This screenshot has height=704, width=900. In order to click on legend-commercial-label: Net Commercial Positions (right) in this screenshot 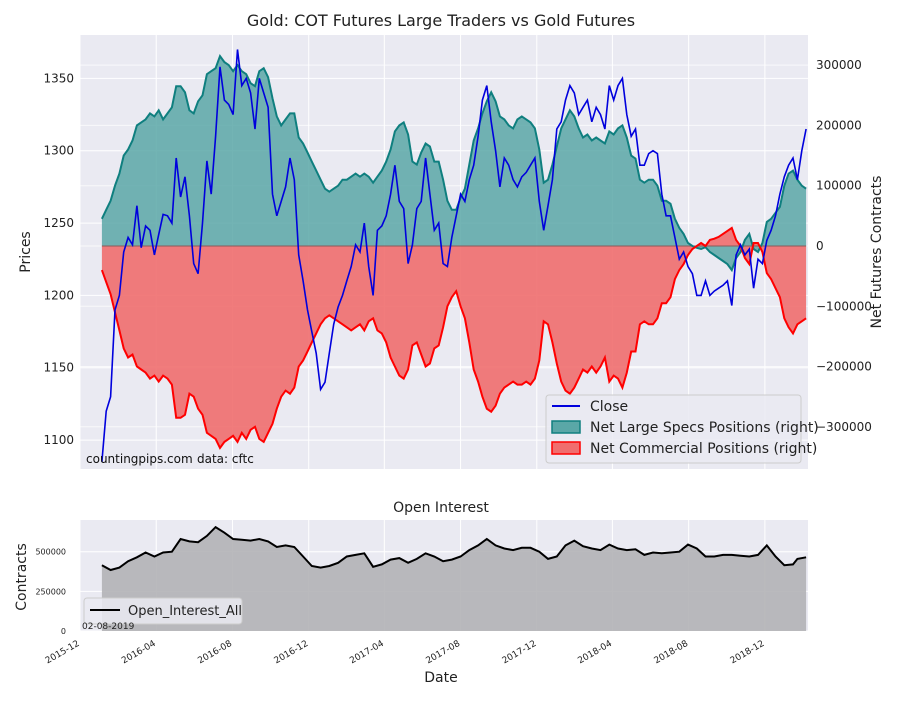, I will do `click(703, 449)`.